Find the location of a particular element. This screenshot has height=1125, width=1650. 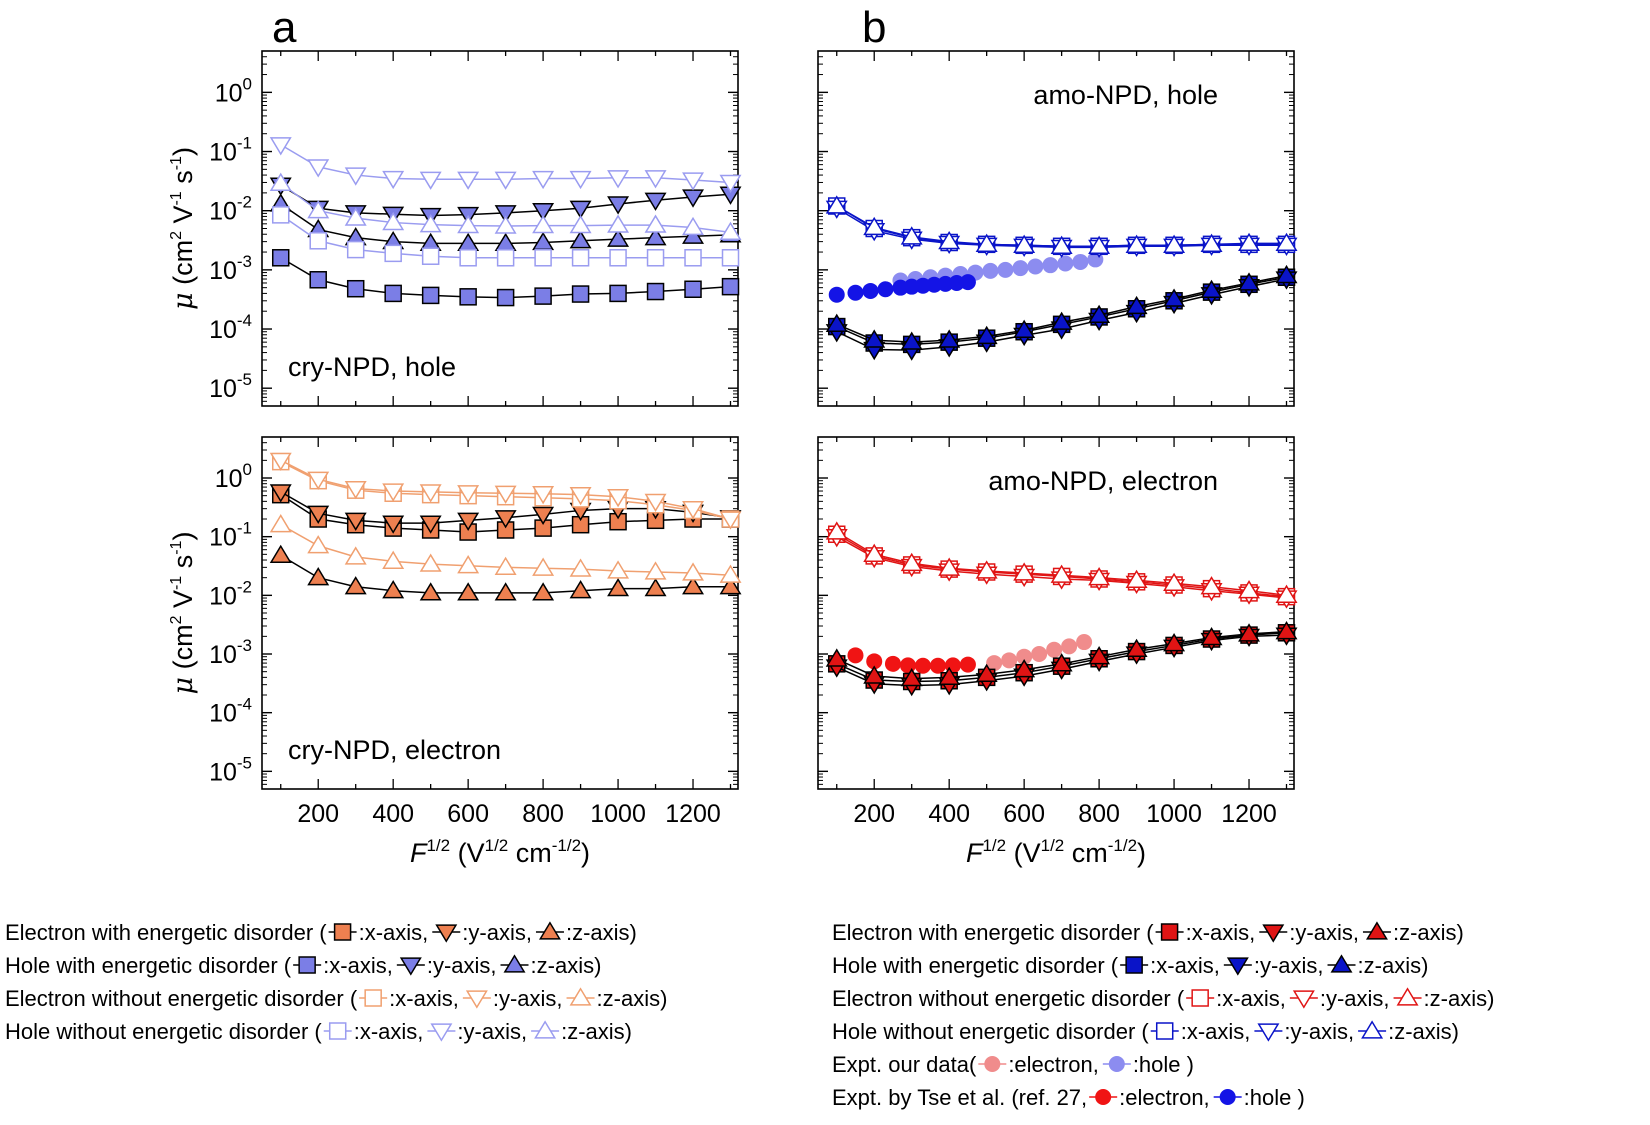

x-label-sup: -1/2 is located at coordinates (1122, 845).